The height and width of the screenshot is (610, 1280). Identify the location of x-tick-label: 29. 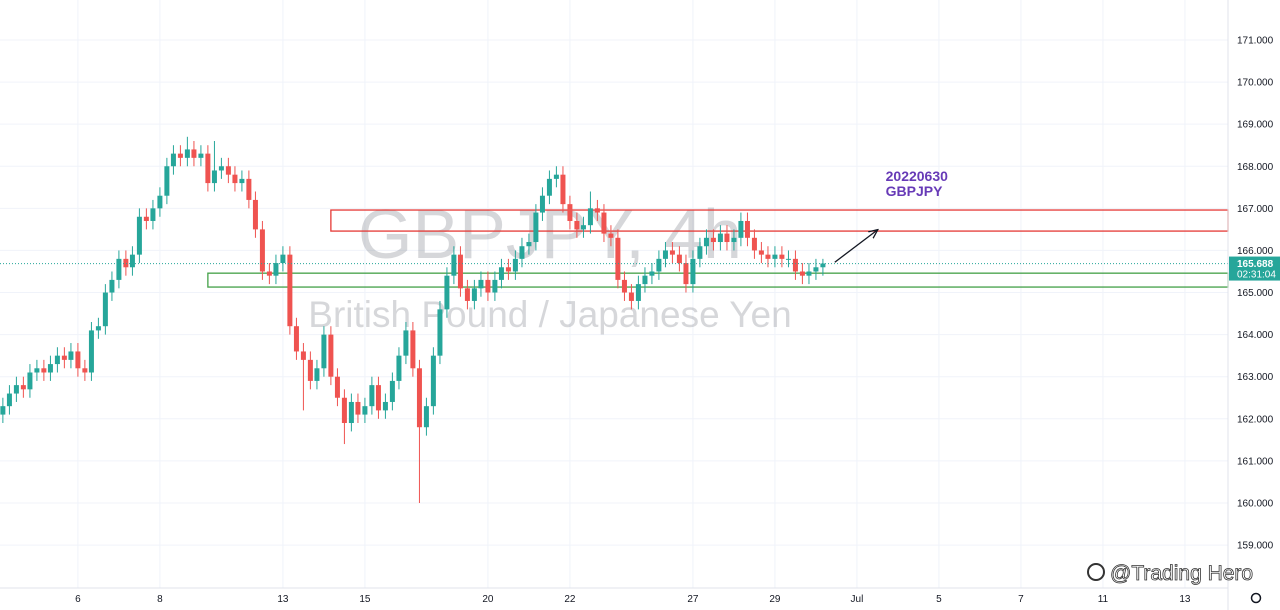
(775, 599).